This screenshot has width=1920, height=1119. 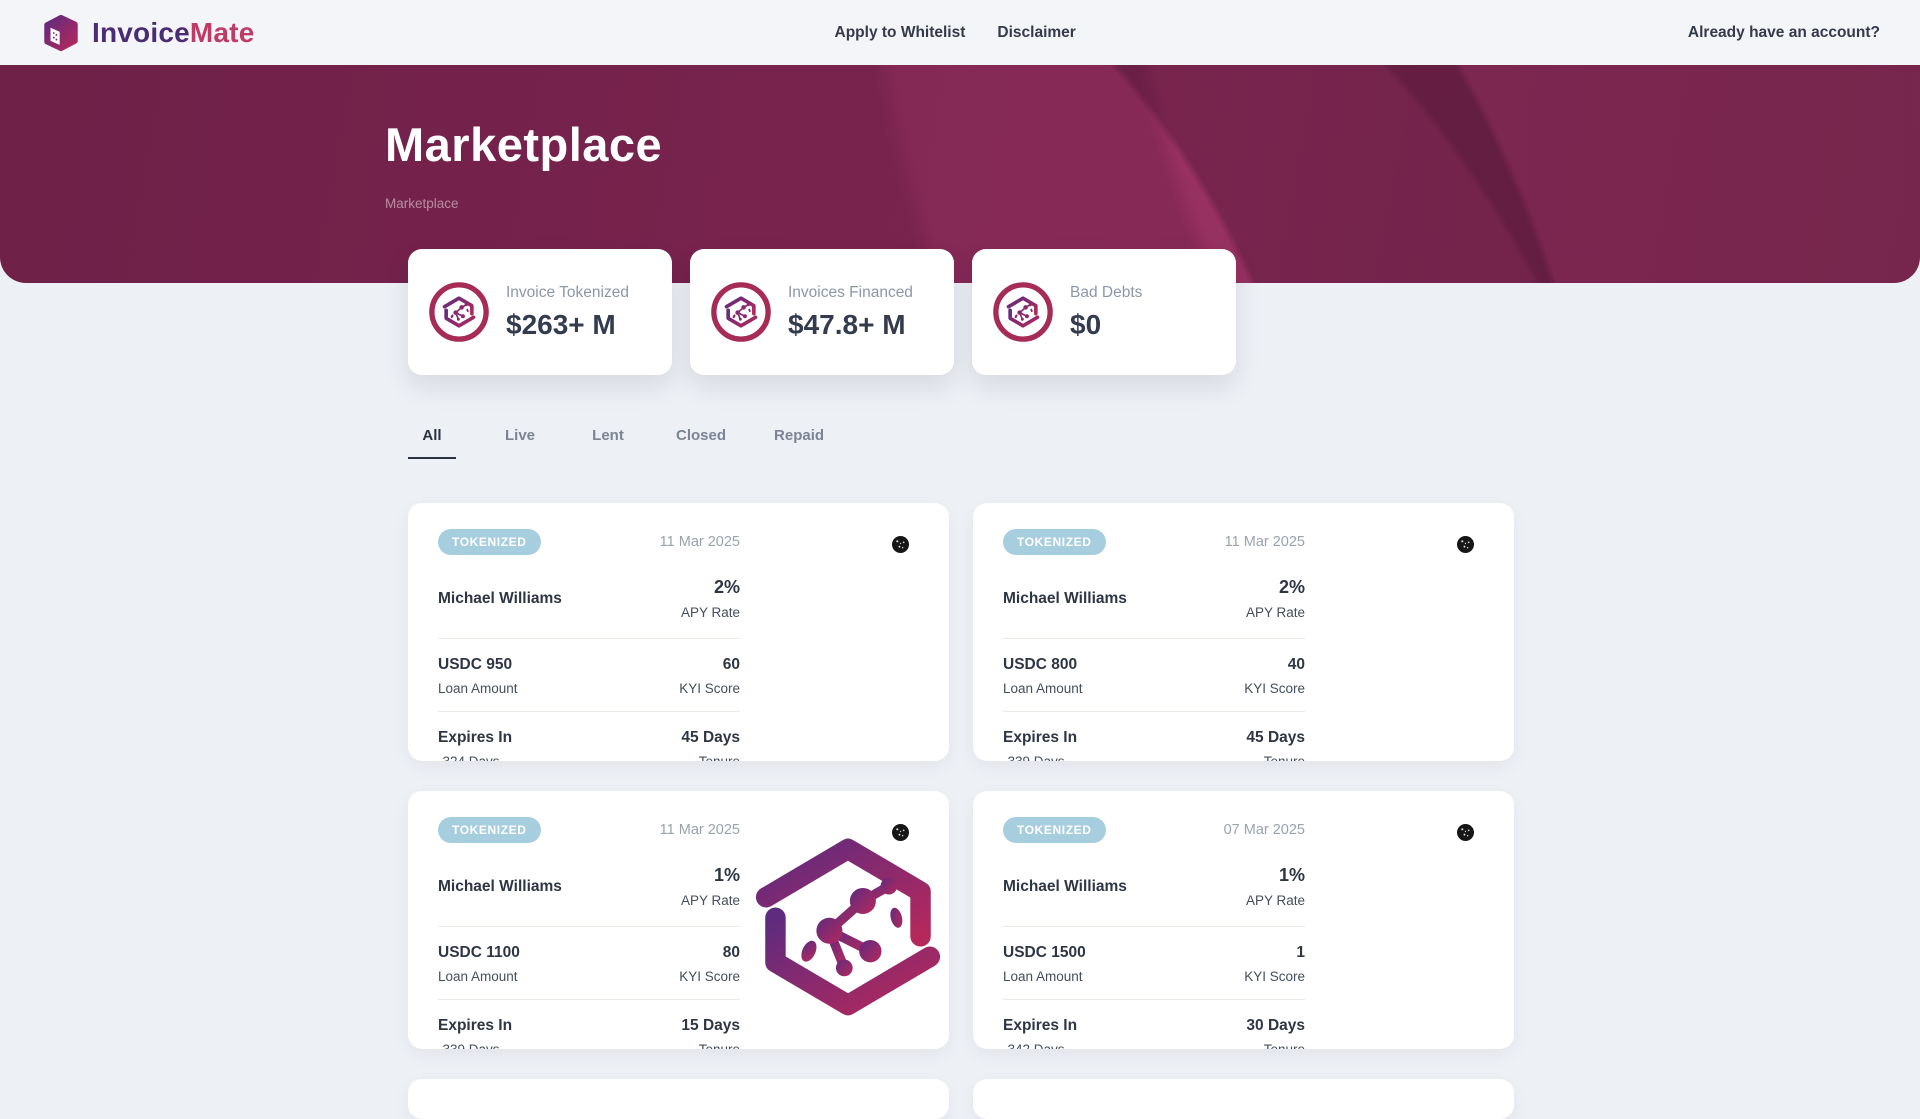 I want to click on loan-amount-value: USDC 800, so click(x=1040, y=664).